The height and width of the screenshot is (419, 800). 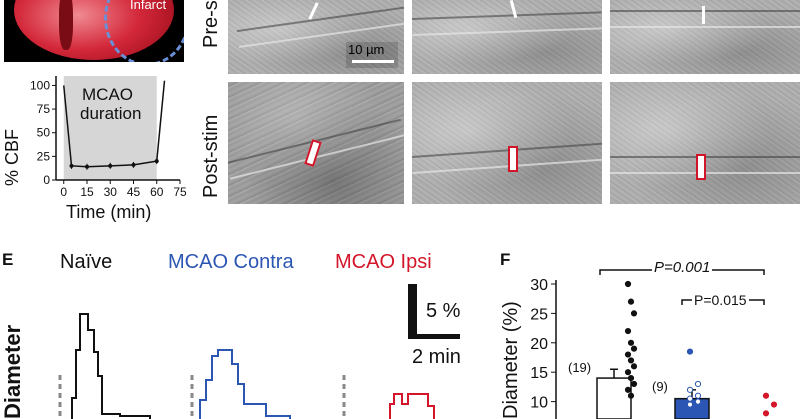 What do you see at coordinates (660, 386) in the screenshot?
I see `n-label-contra: (9)` at bounding box center [660, 386].